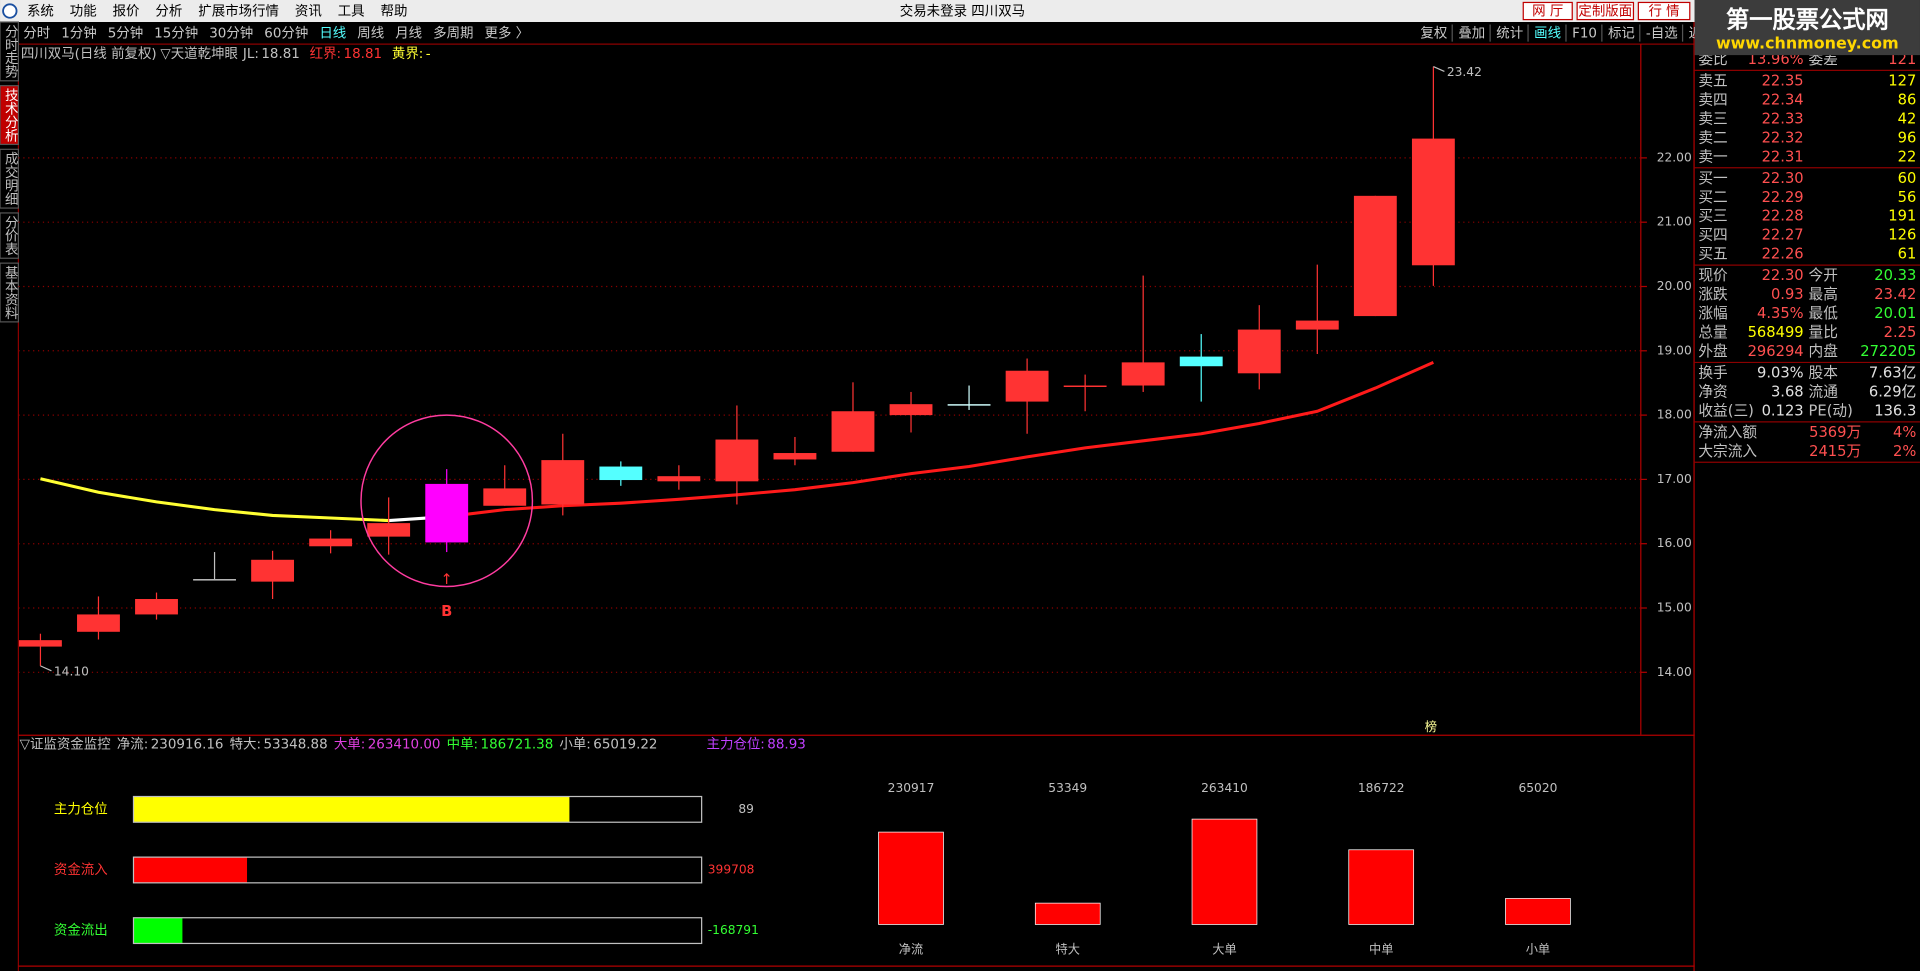 The image size is (1920, 971). Describe the element at coordinates (394, 12) in the screenshot. I see `menu-item: 帮助` at that location.